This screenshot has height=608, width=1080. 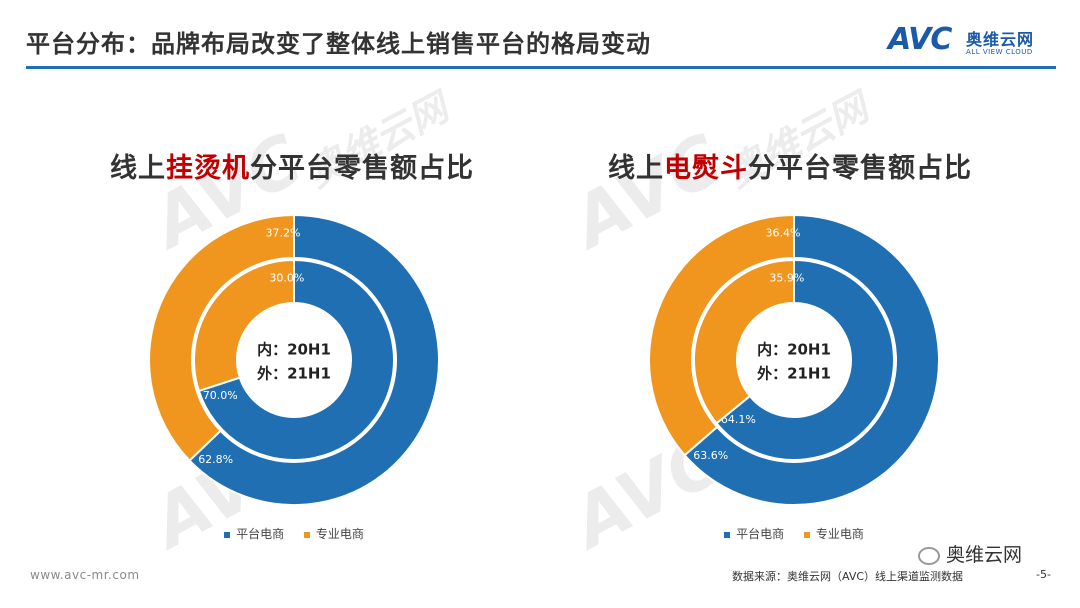 What do you see at coordinates (282, 232) in the screenshot?
I see `outer-ring-label-professional: 37.2%` at bounding box center [282, 232].